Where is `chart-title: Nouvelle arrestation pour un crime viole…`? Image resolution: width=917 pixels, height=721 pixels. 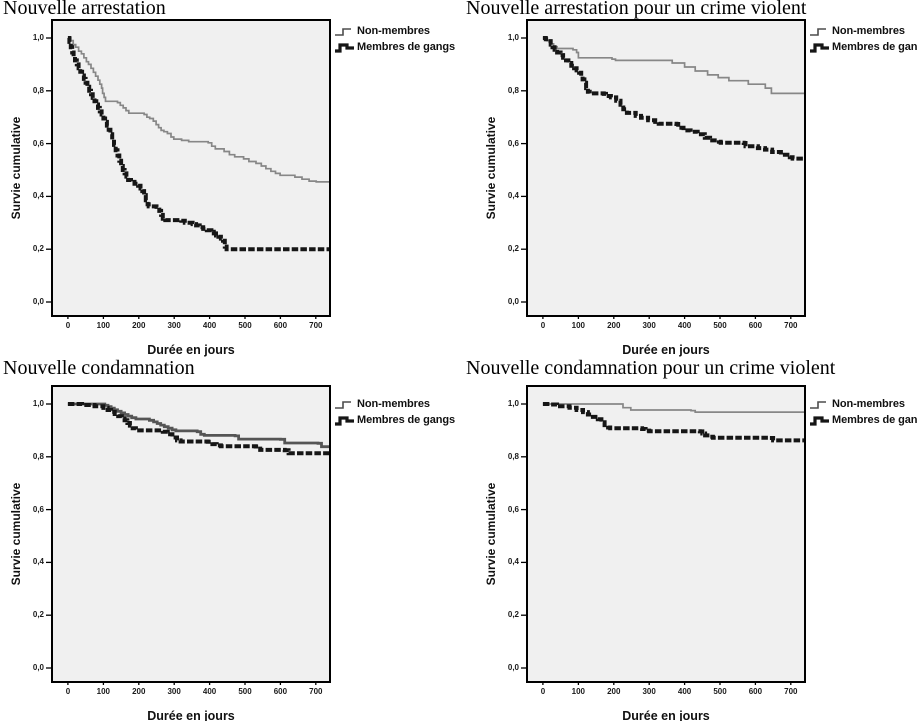 chart-title: Nouvelle arrestation pour un crime viole… is located at coordinates (636, 9).